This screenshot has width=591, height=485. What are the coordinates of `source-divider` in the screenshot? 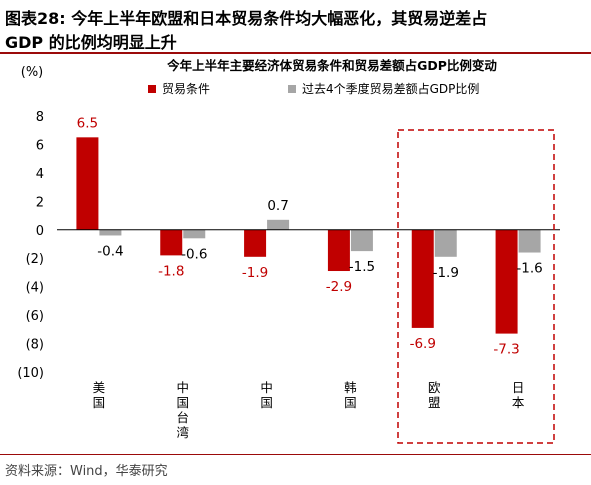 It's located at (295, 454).